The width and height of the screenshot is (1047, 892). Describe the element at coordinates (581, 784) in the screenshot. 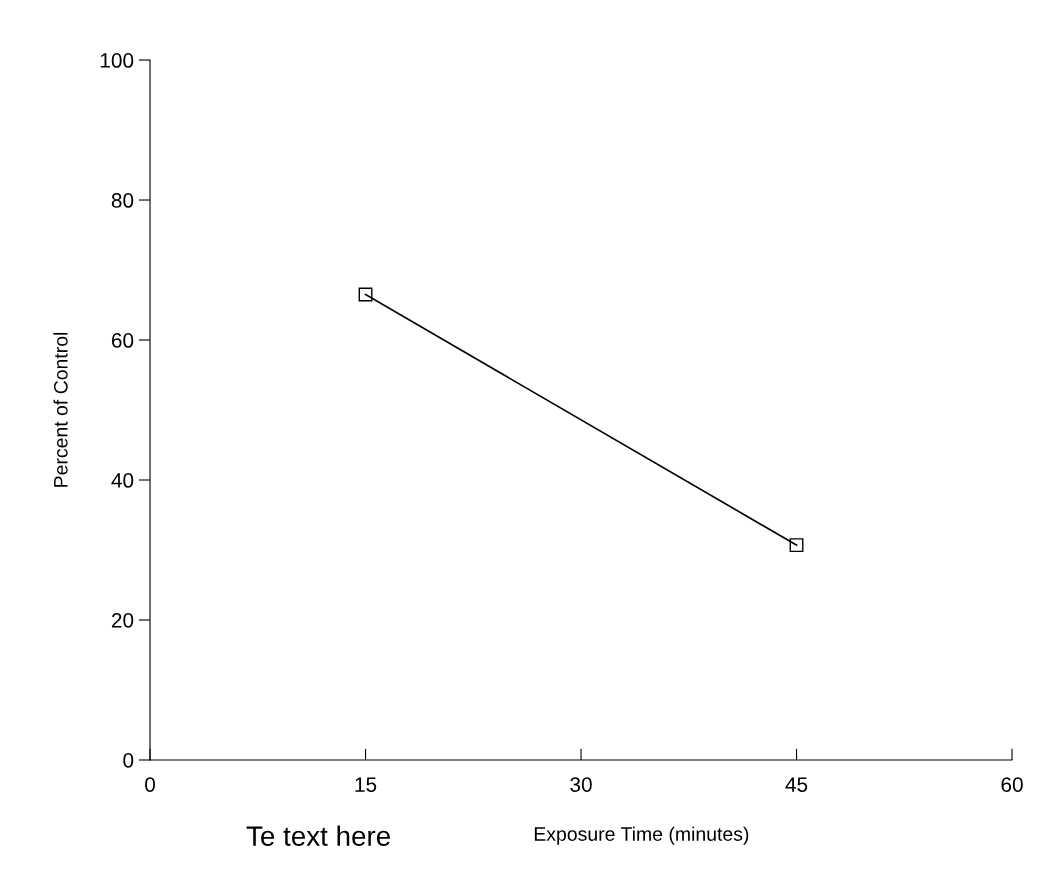

I see `x-tick-label: 30` at that location.